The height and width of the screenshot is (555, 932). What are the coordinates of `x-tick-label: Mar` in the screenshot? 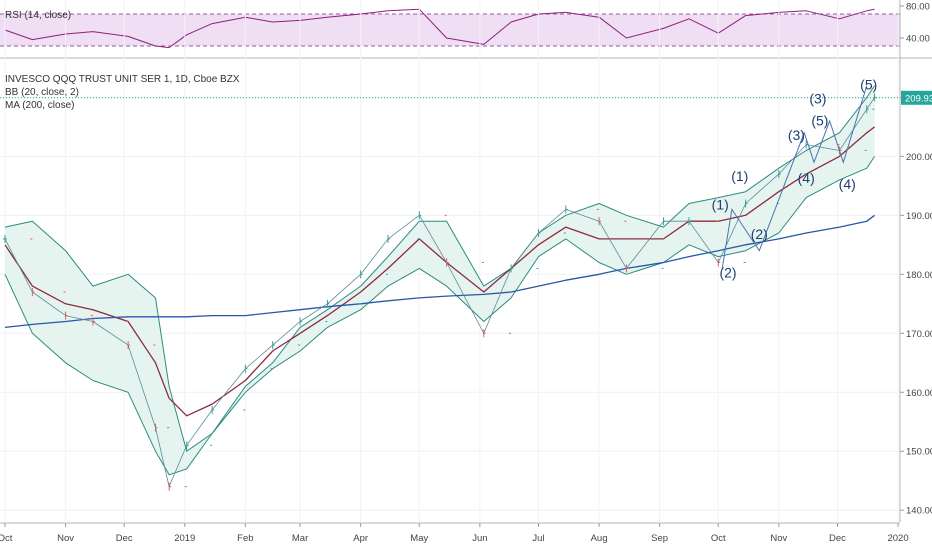 It's located at (300, 538).